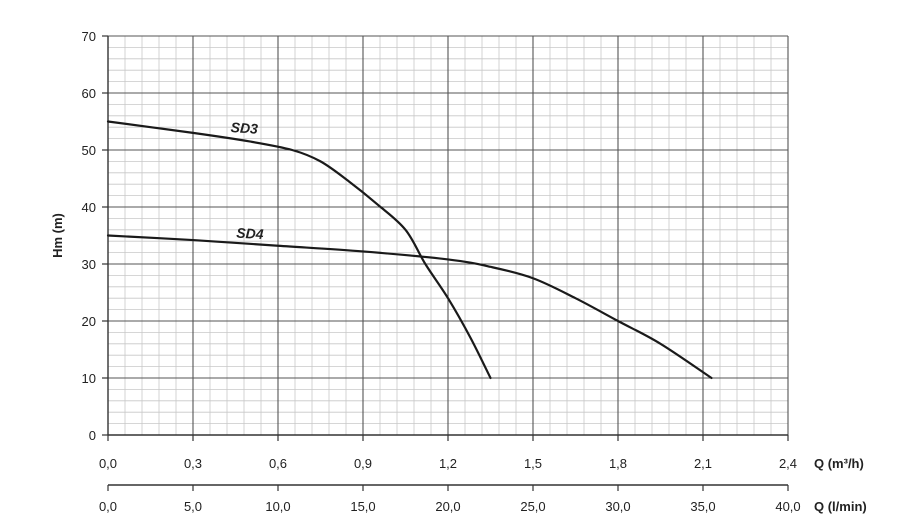 This screenshot has height=531, width=902. I want to click on x-tick-label-primary: 1,8, so click(618, 463).